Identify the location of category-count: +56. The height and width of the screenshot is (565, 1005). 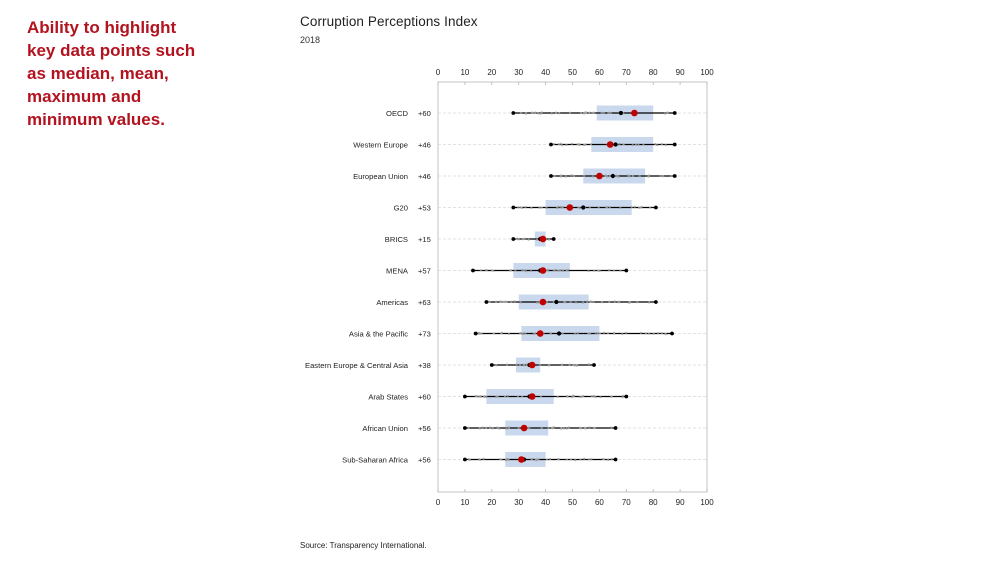
(424, 428).